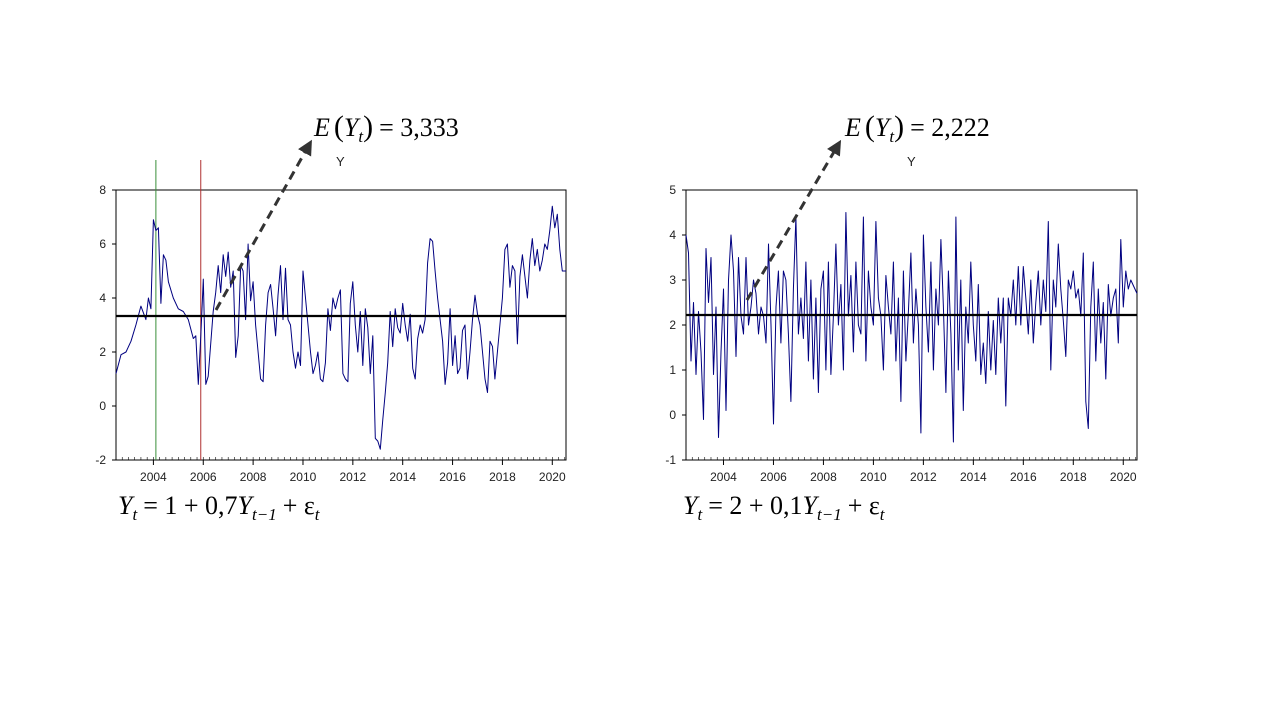 This screenshot has height=720, width=1280. Describe the element at coordinates (402, 477) in the screenshot. I see `left-x-tick-label: 2014` at that location.